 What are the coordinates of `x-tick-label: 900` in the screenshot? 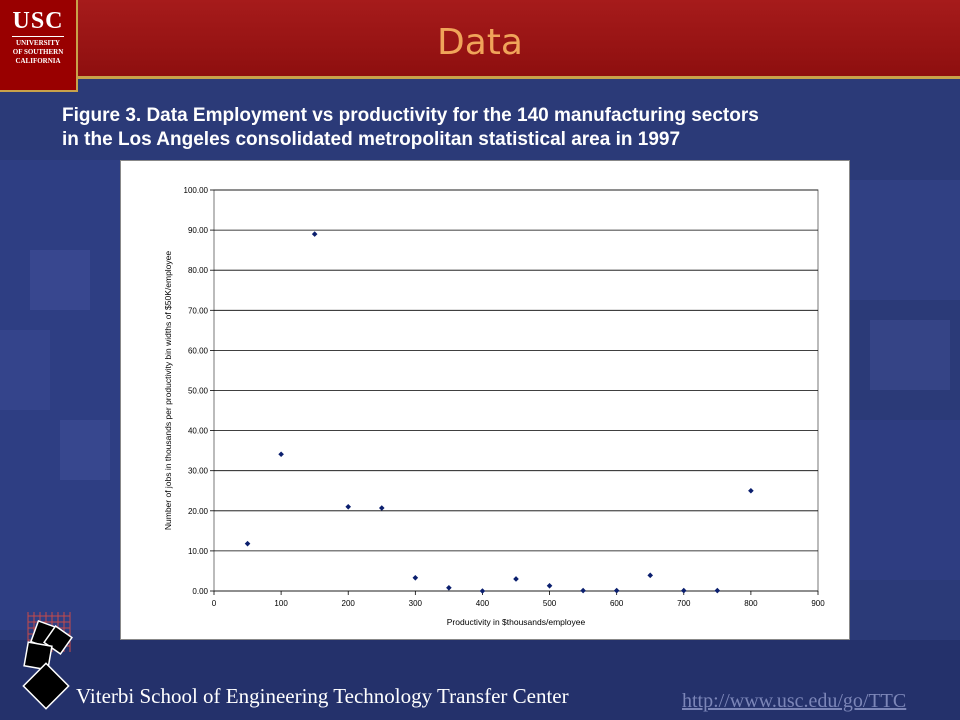 It's located at (818, 603).